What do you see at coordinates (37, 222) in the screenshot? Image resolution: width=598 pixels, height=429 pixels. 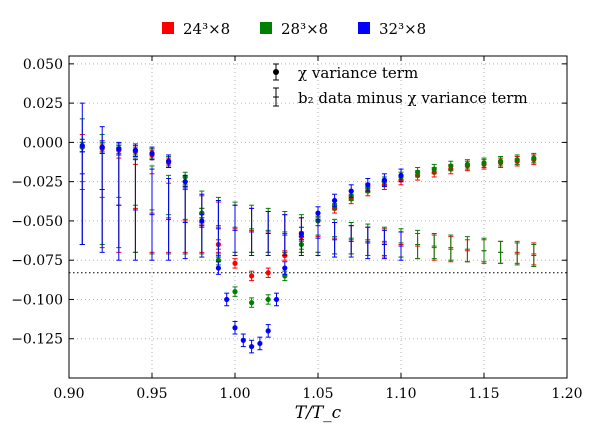 I see `y-tick-label: −0.050` at bounding box center [37, 222].